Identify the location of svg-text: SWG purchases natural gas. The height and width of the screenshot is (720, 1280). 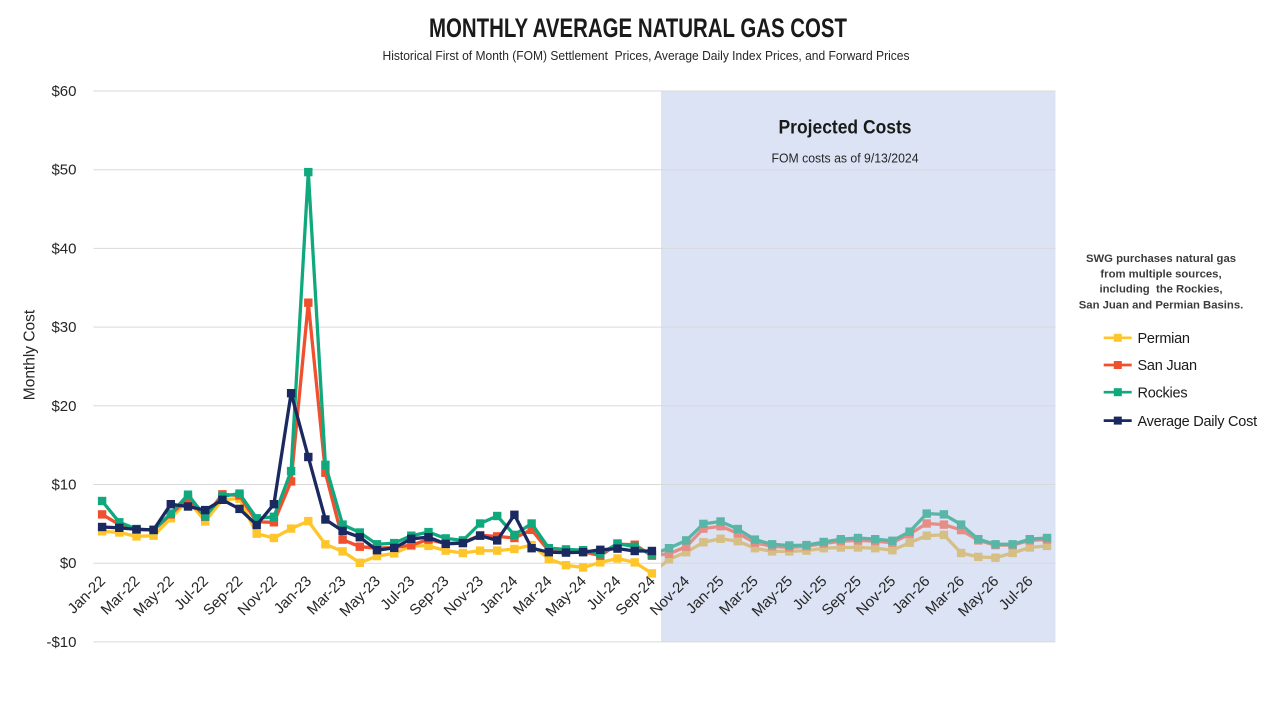
(1161, 259).